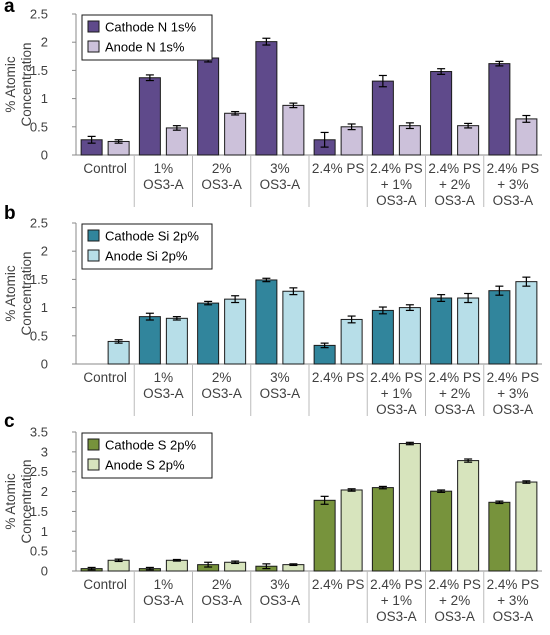 The height and width of the screenshot is (635, 550). I want to click on panel-letter: b, so click(10, 213).